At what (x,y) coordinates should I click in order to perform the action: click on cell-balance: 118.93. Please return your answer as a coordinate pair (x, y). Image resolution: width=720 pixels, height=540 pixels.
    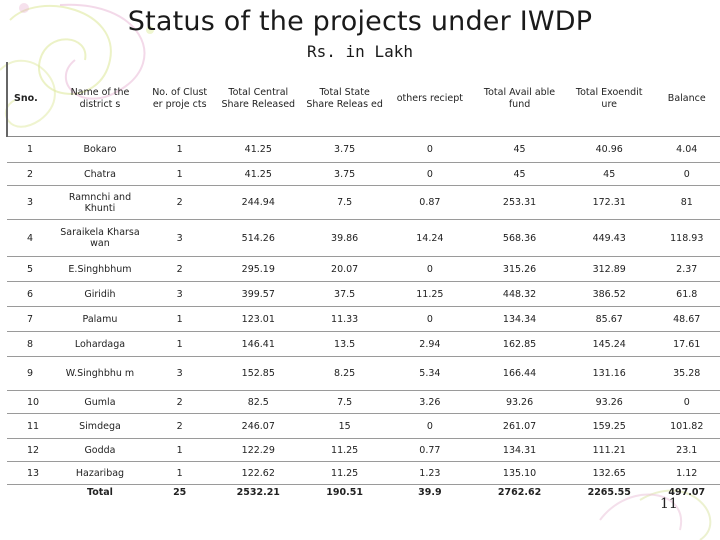
    Looking at the image, I should click on (686, 238).